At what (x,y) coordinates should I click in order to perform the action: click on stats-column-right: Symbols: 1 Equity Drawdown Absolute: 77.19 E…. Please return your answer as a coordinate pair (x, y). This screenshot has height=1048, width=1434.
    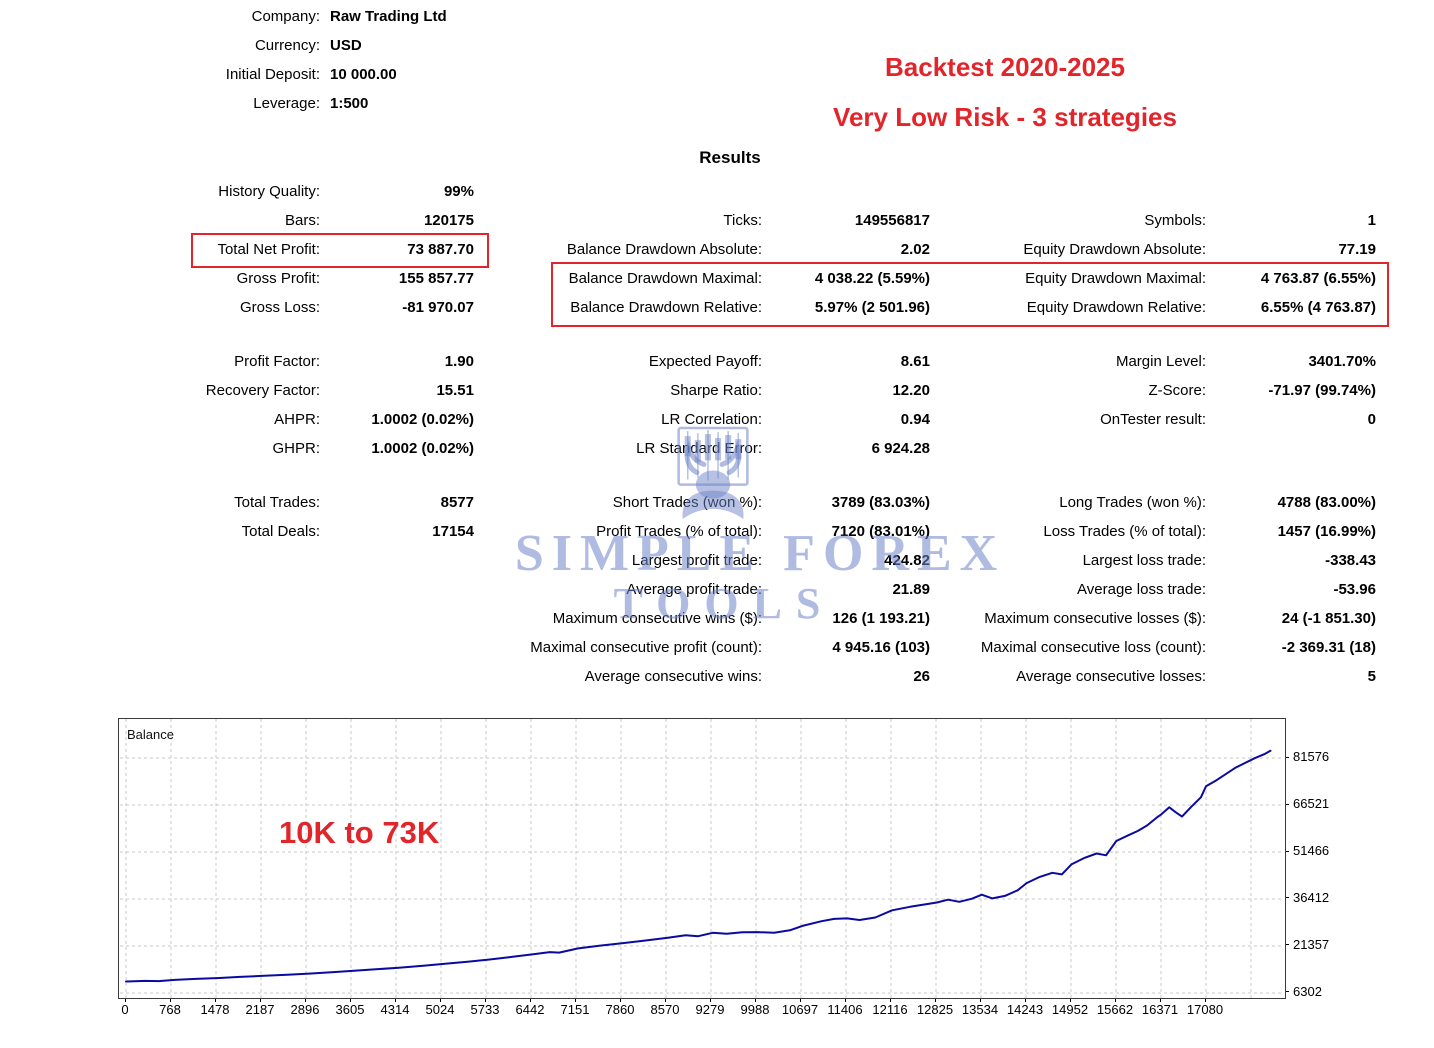
    Looking at the image, I should click on (1158, 434).